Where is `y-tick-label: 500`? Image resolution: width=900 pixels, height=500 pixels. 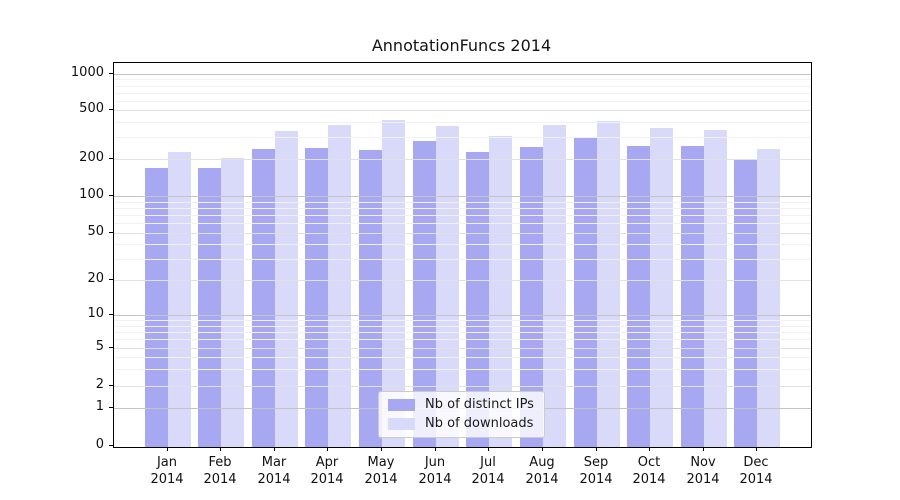 y-tick-label: 500 is located at coordinates (91, 108).